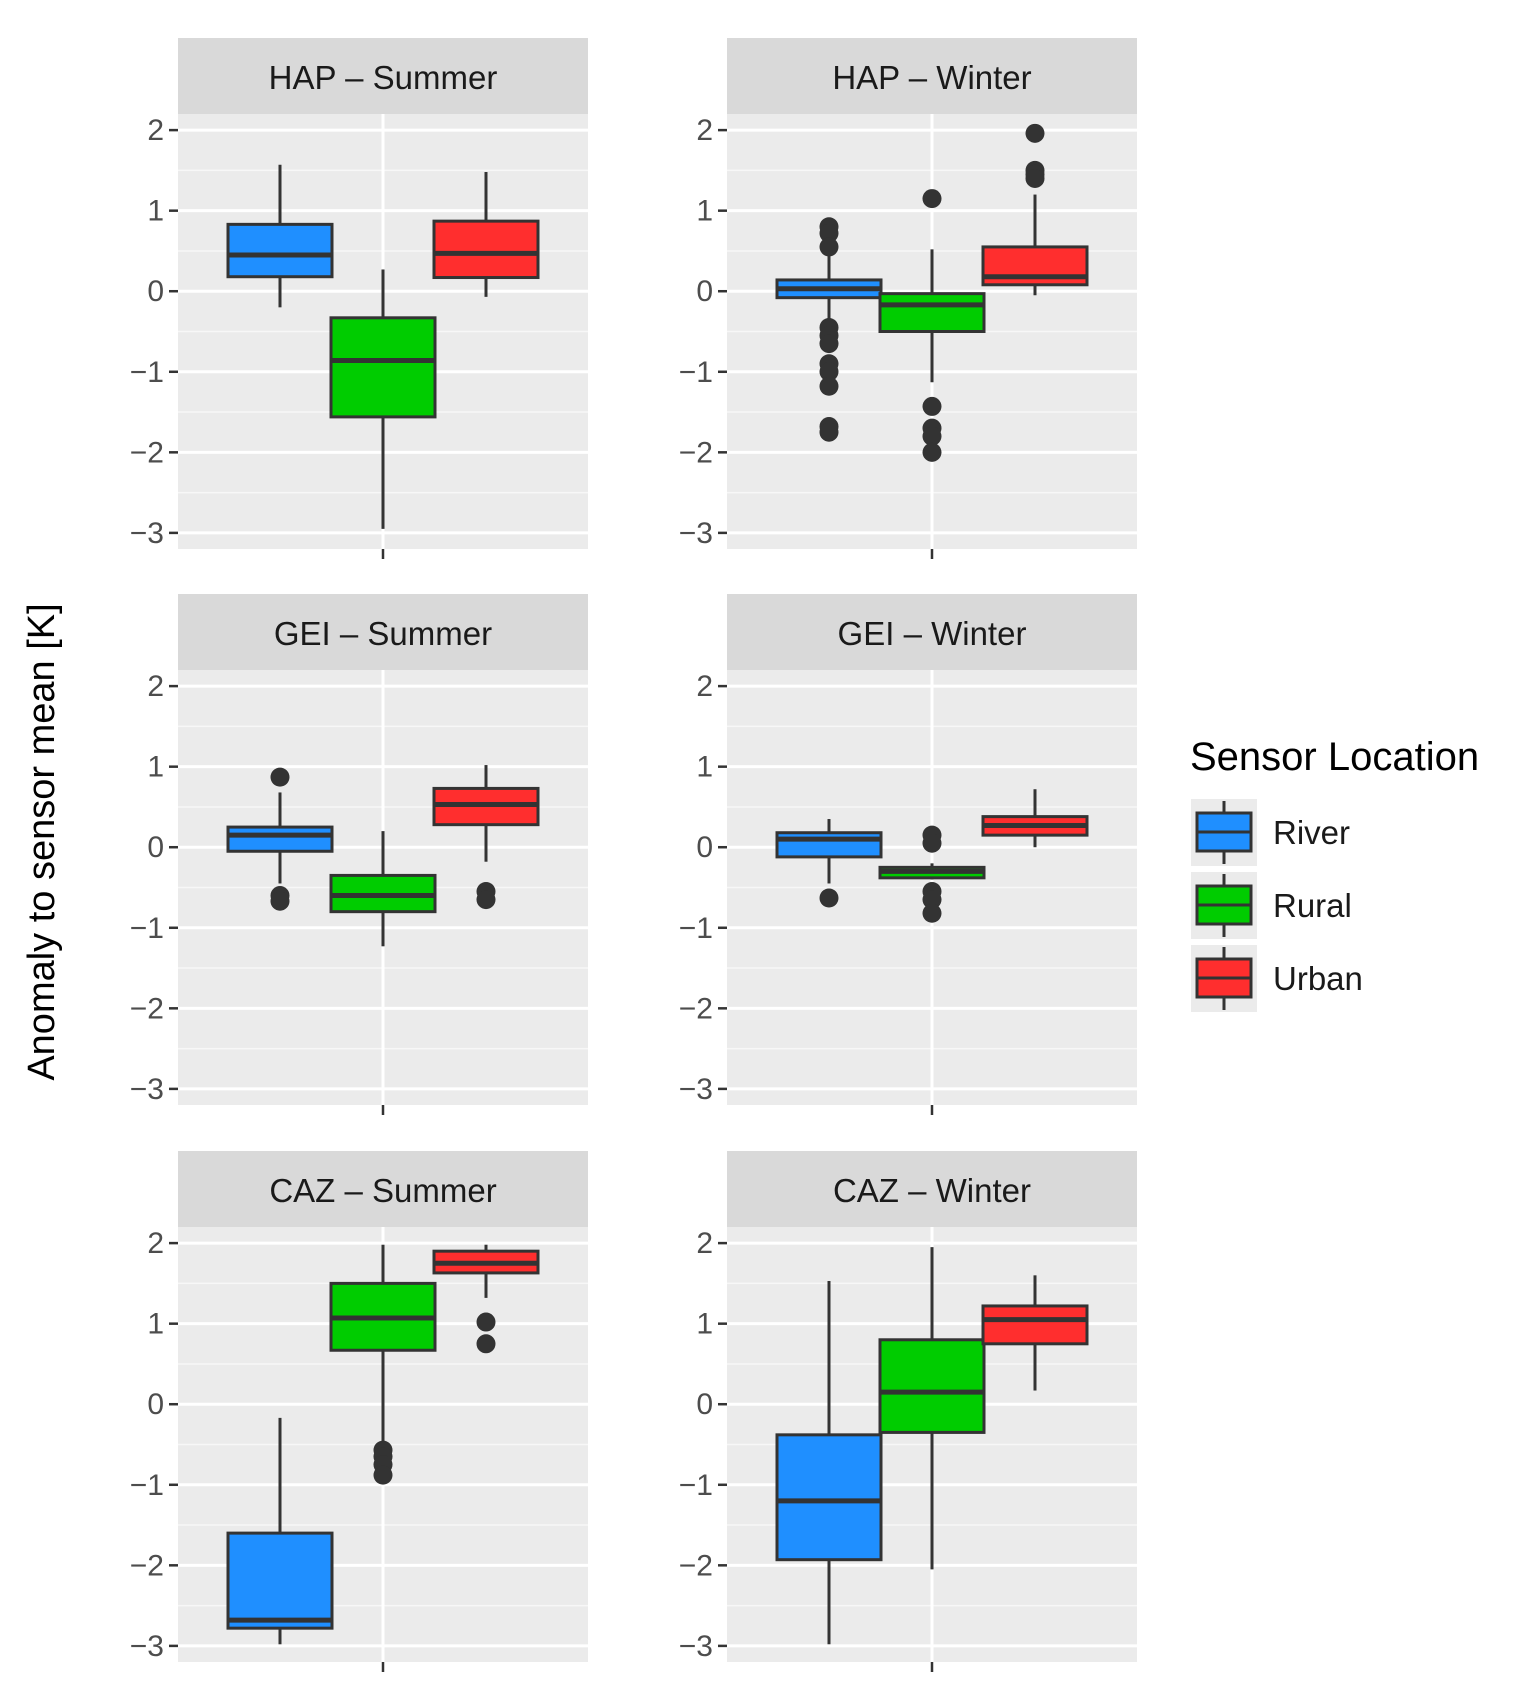 This screenshot has width=1518, height=1692. I want to click on y-axis-label: Anomaly to sensor mean [K], so click(42, 841).